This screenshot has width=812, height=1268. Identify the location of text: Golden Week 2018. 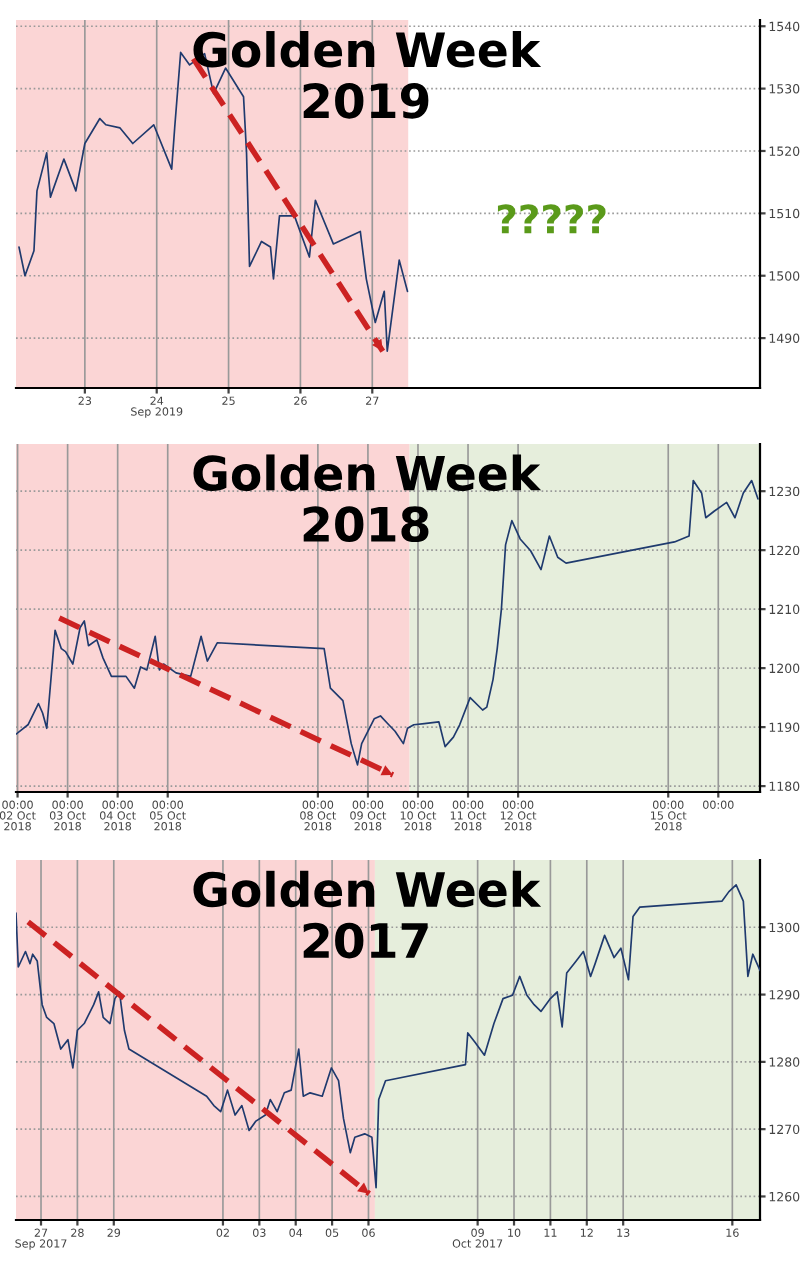
(367, 498).